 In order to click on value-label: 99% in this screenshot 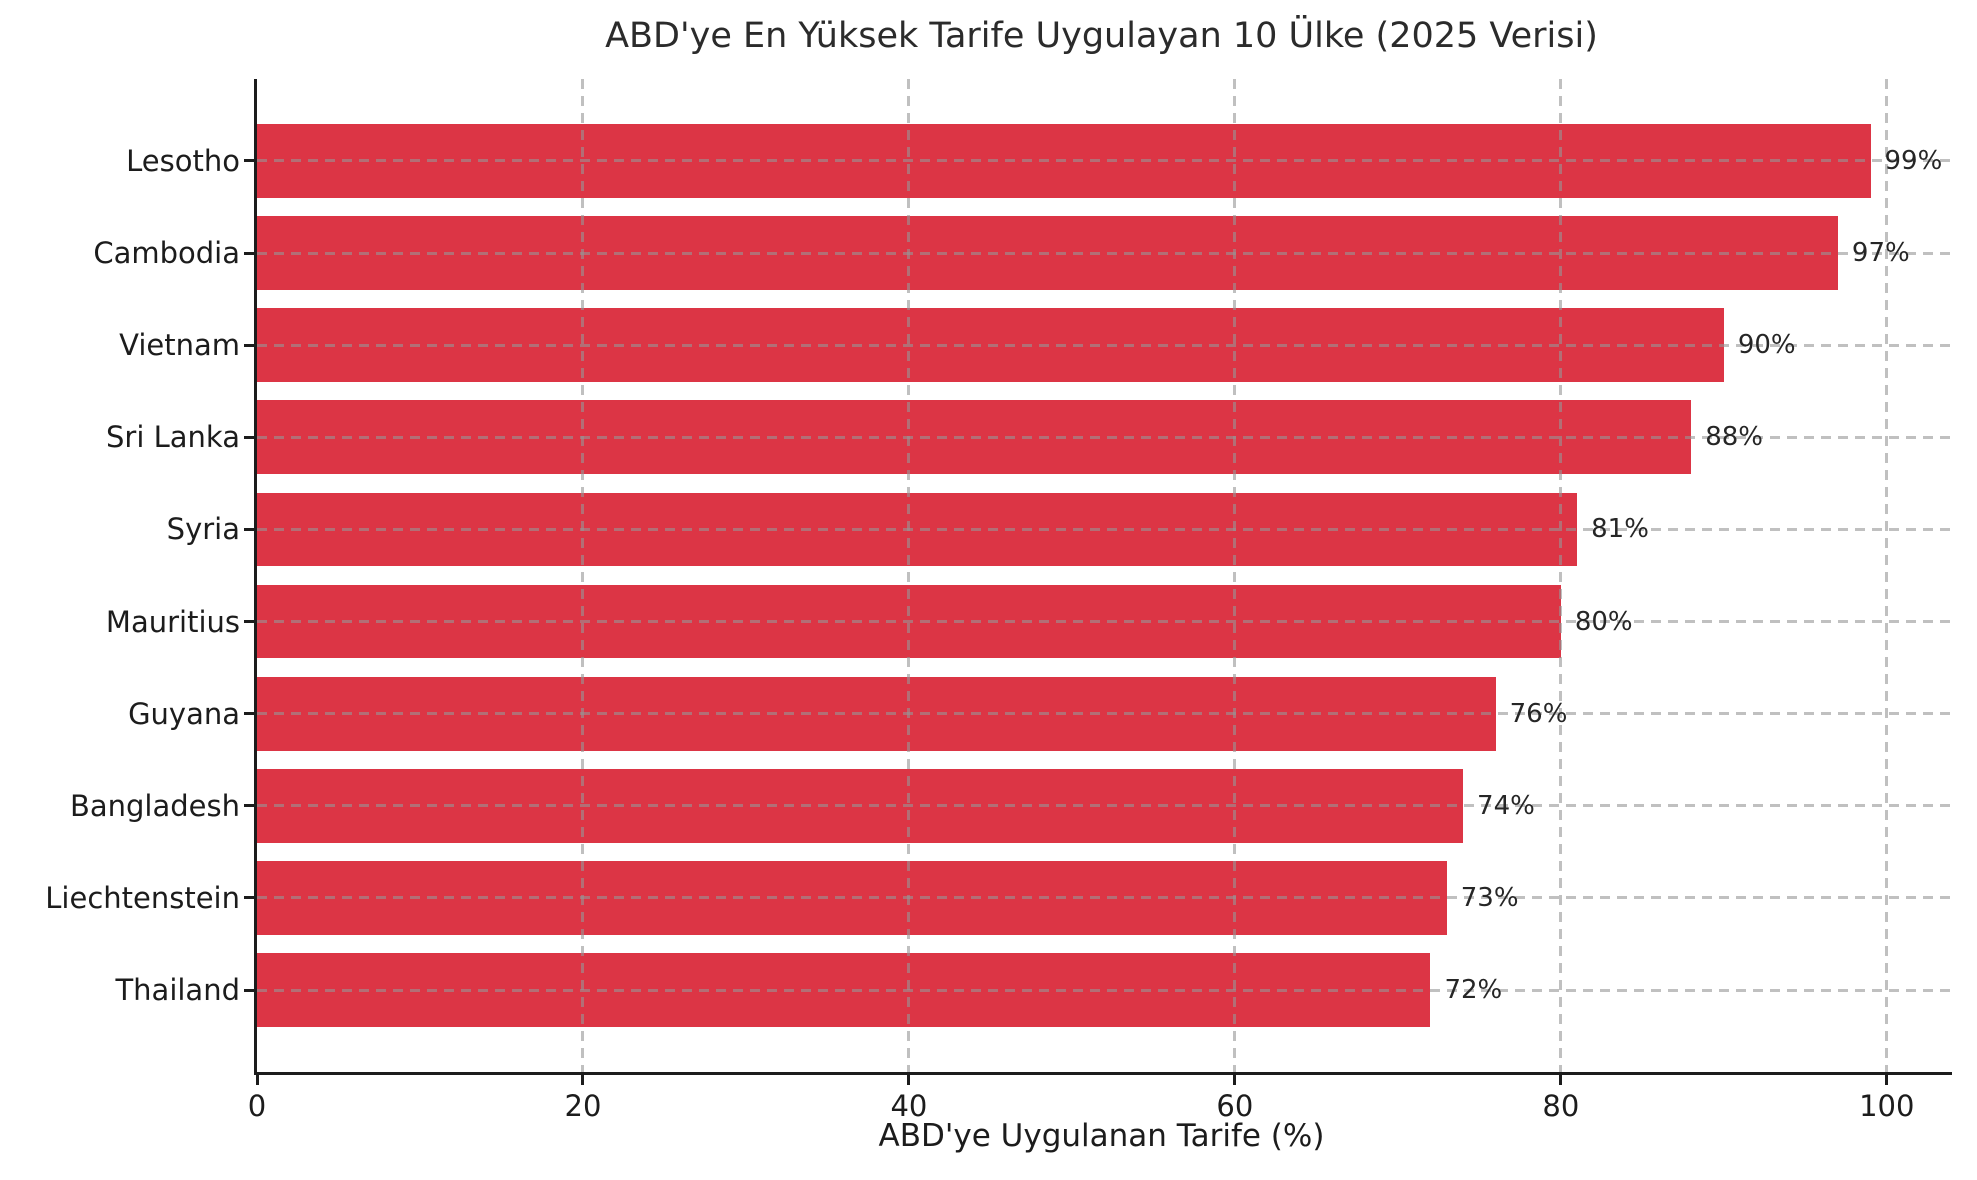, I will do `click(1913, 160)`.